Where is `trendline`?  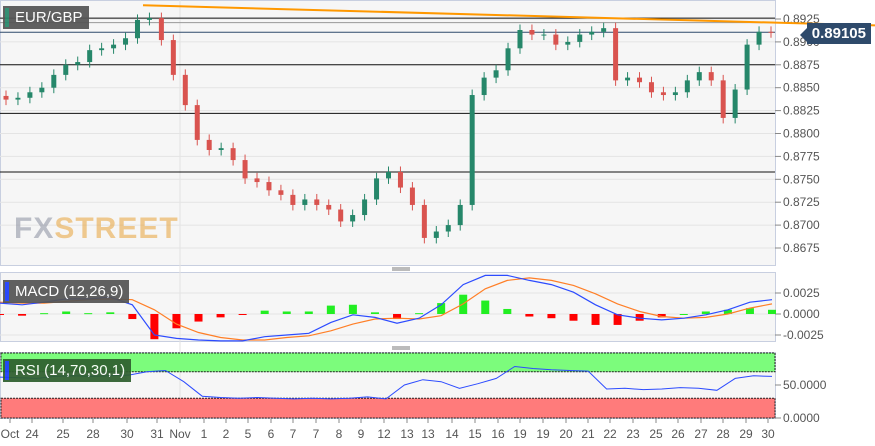
trendline is located at coordinates (508, 15).